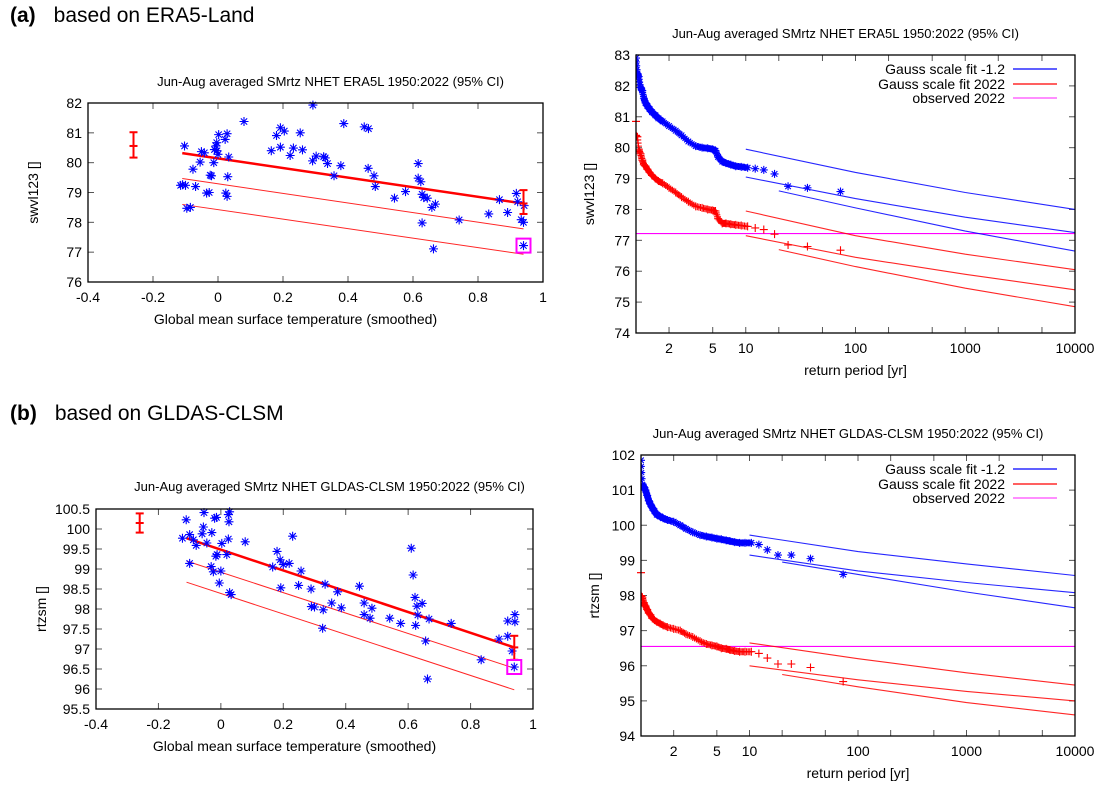  What do you see at coordinates (154, 15) in the screenshot?
I see `panel-title: based on ERA5-Land` at bounding box center [154, 15].